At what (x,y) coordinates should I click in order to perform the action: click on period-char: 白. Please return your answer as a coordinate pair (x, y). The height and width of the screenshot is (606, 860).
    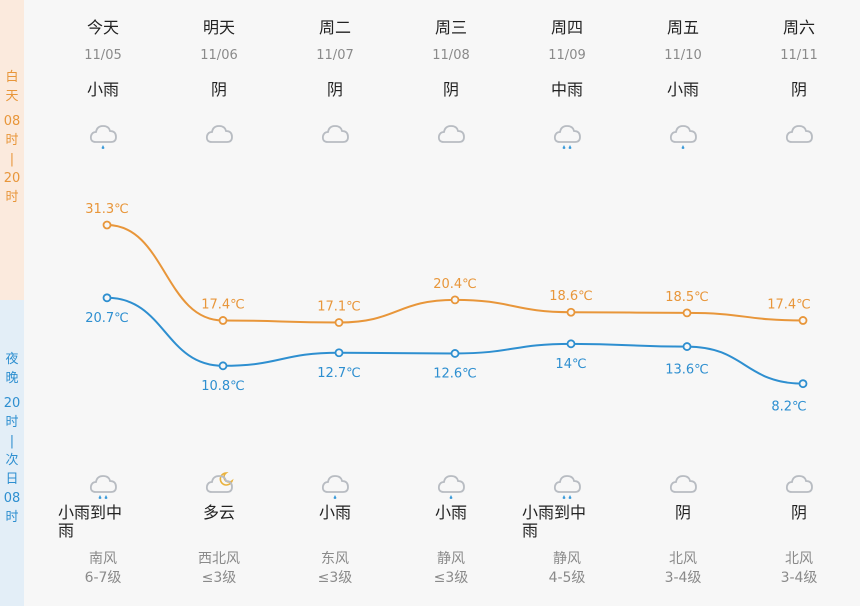
    Looking at the image, I should click on (12, 77).